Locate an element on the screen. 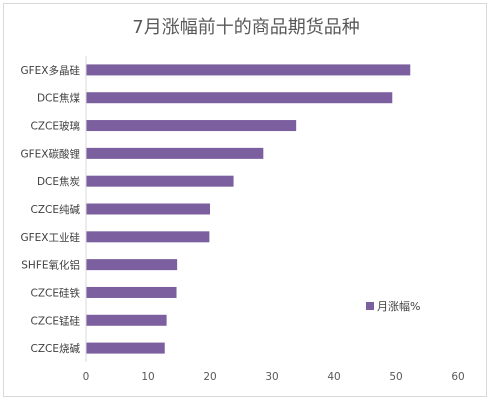 The height and width of the screenshot is (402, 492). legend: 月涨幅% is located at coordinates (393, 306).